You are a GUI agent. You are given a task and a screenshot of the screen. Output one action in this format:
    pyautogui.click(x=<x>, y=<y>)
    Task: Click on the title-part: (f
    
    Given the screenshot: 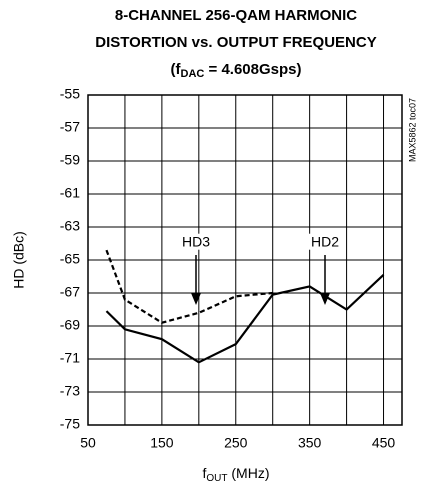 What is the action you would take?
    pyautogui.click(x=176, y=69)
    